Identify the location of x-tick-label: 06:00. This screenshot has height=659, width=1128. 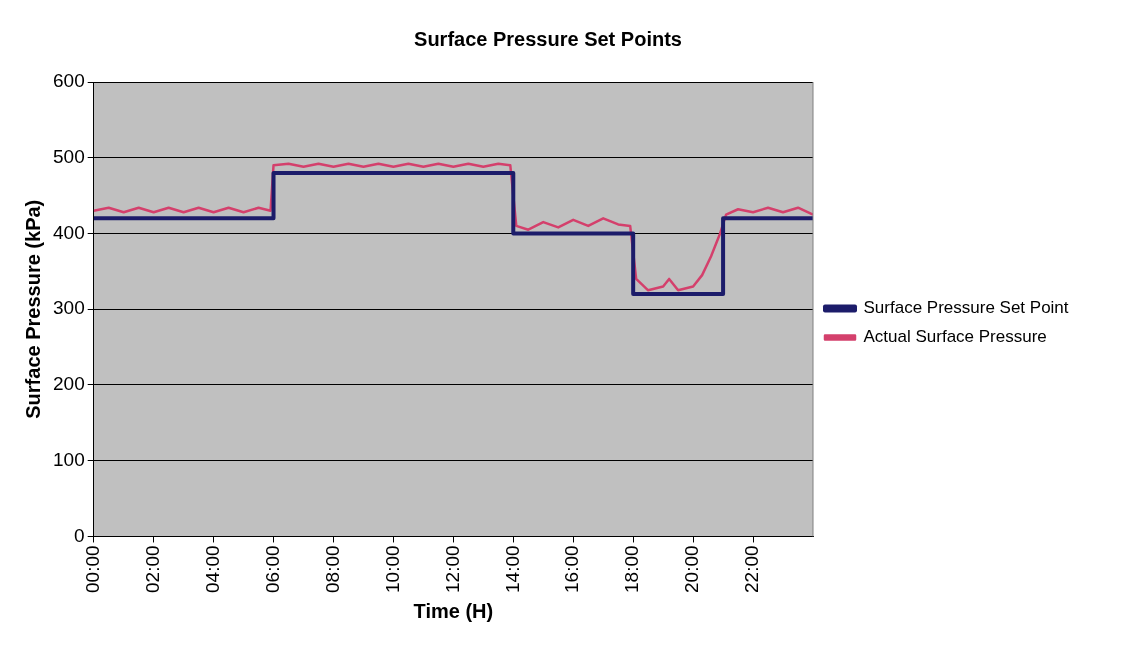
(272, 569).